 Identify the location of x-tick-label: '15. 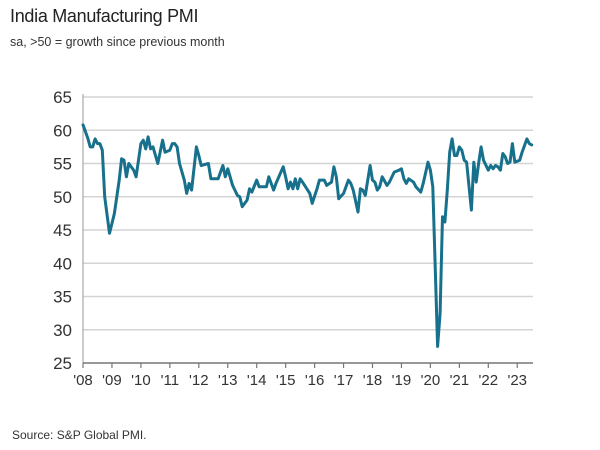
(286, 380).